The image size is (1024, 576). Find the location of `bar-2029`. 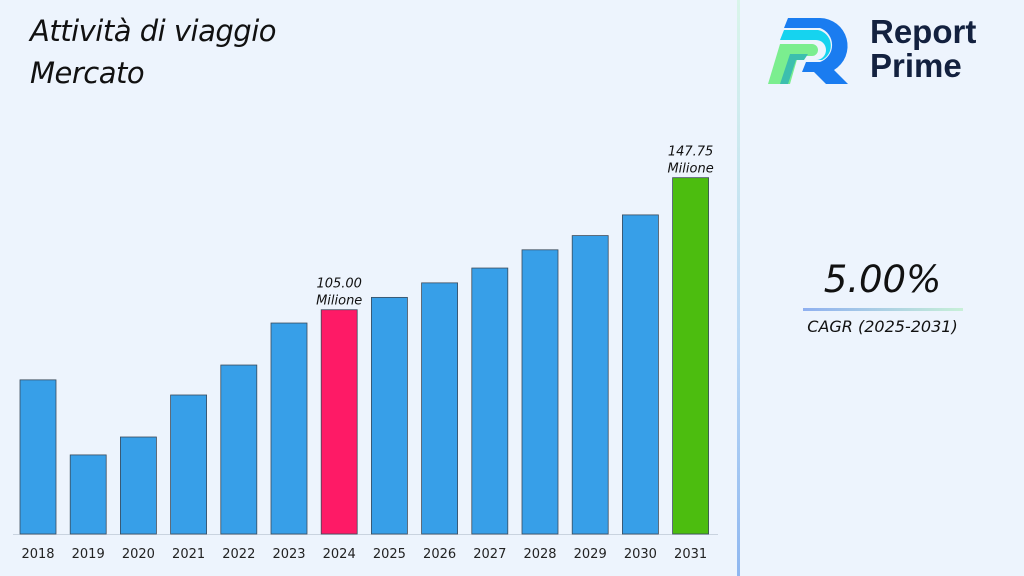

bar-2029 is located at coordinates (590, 385).